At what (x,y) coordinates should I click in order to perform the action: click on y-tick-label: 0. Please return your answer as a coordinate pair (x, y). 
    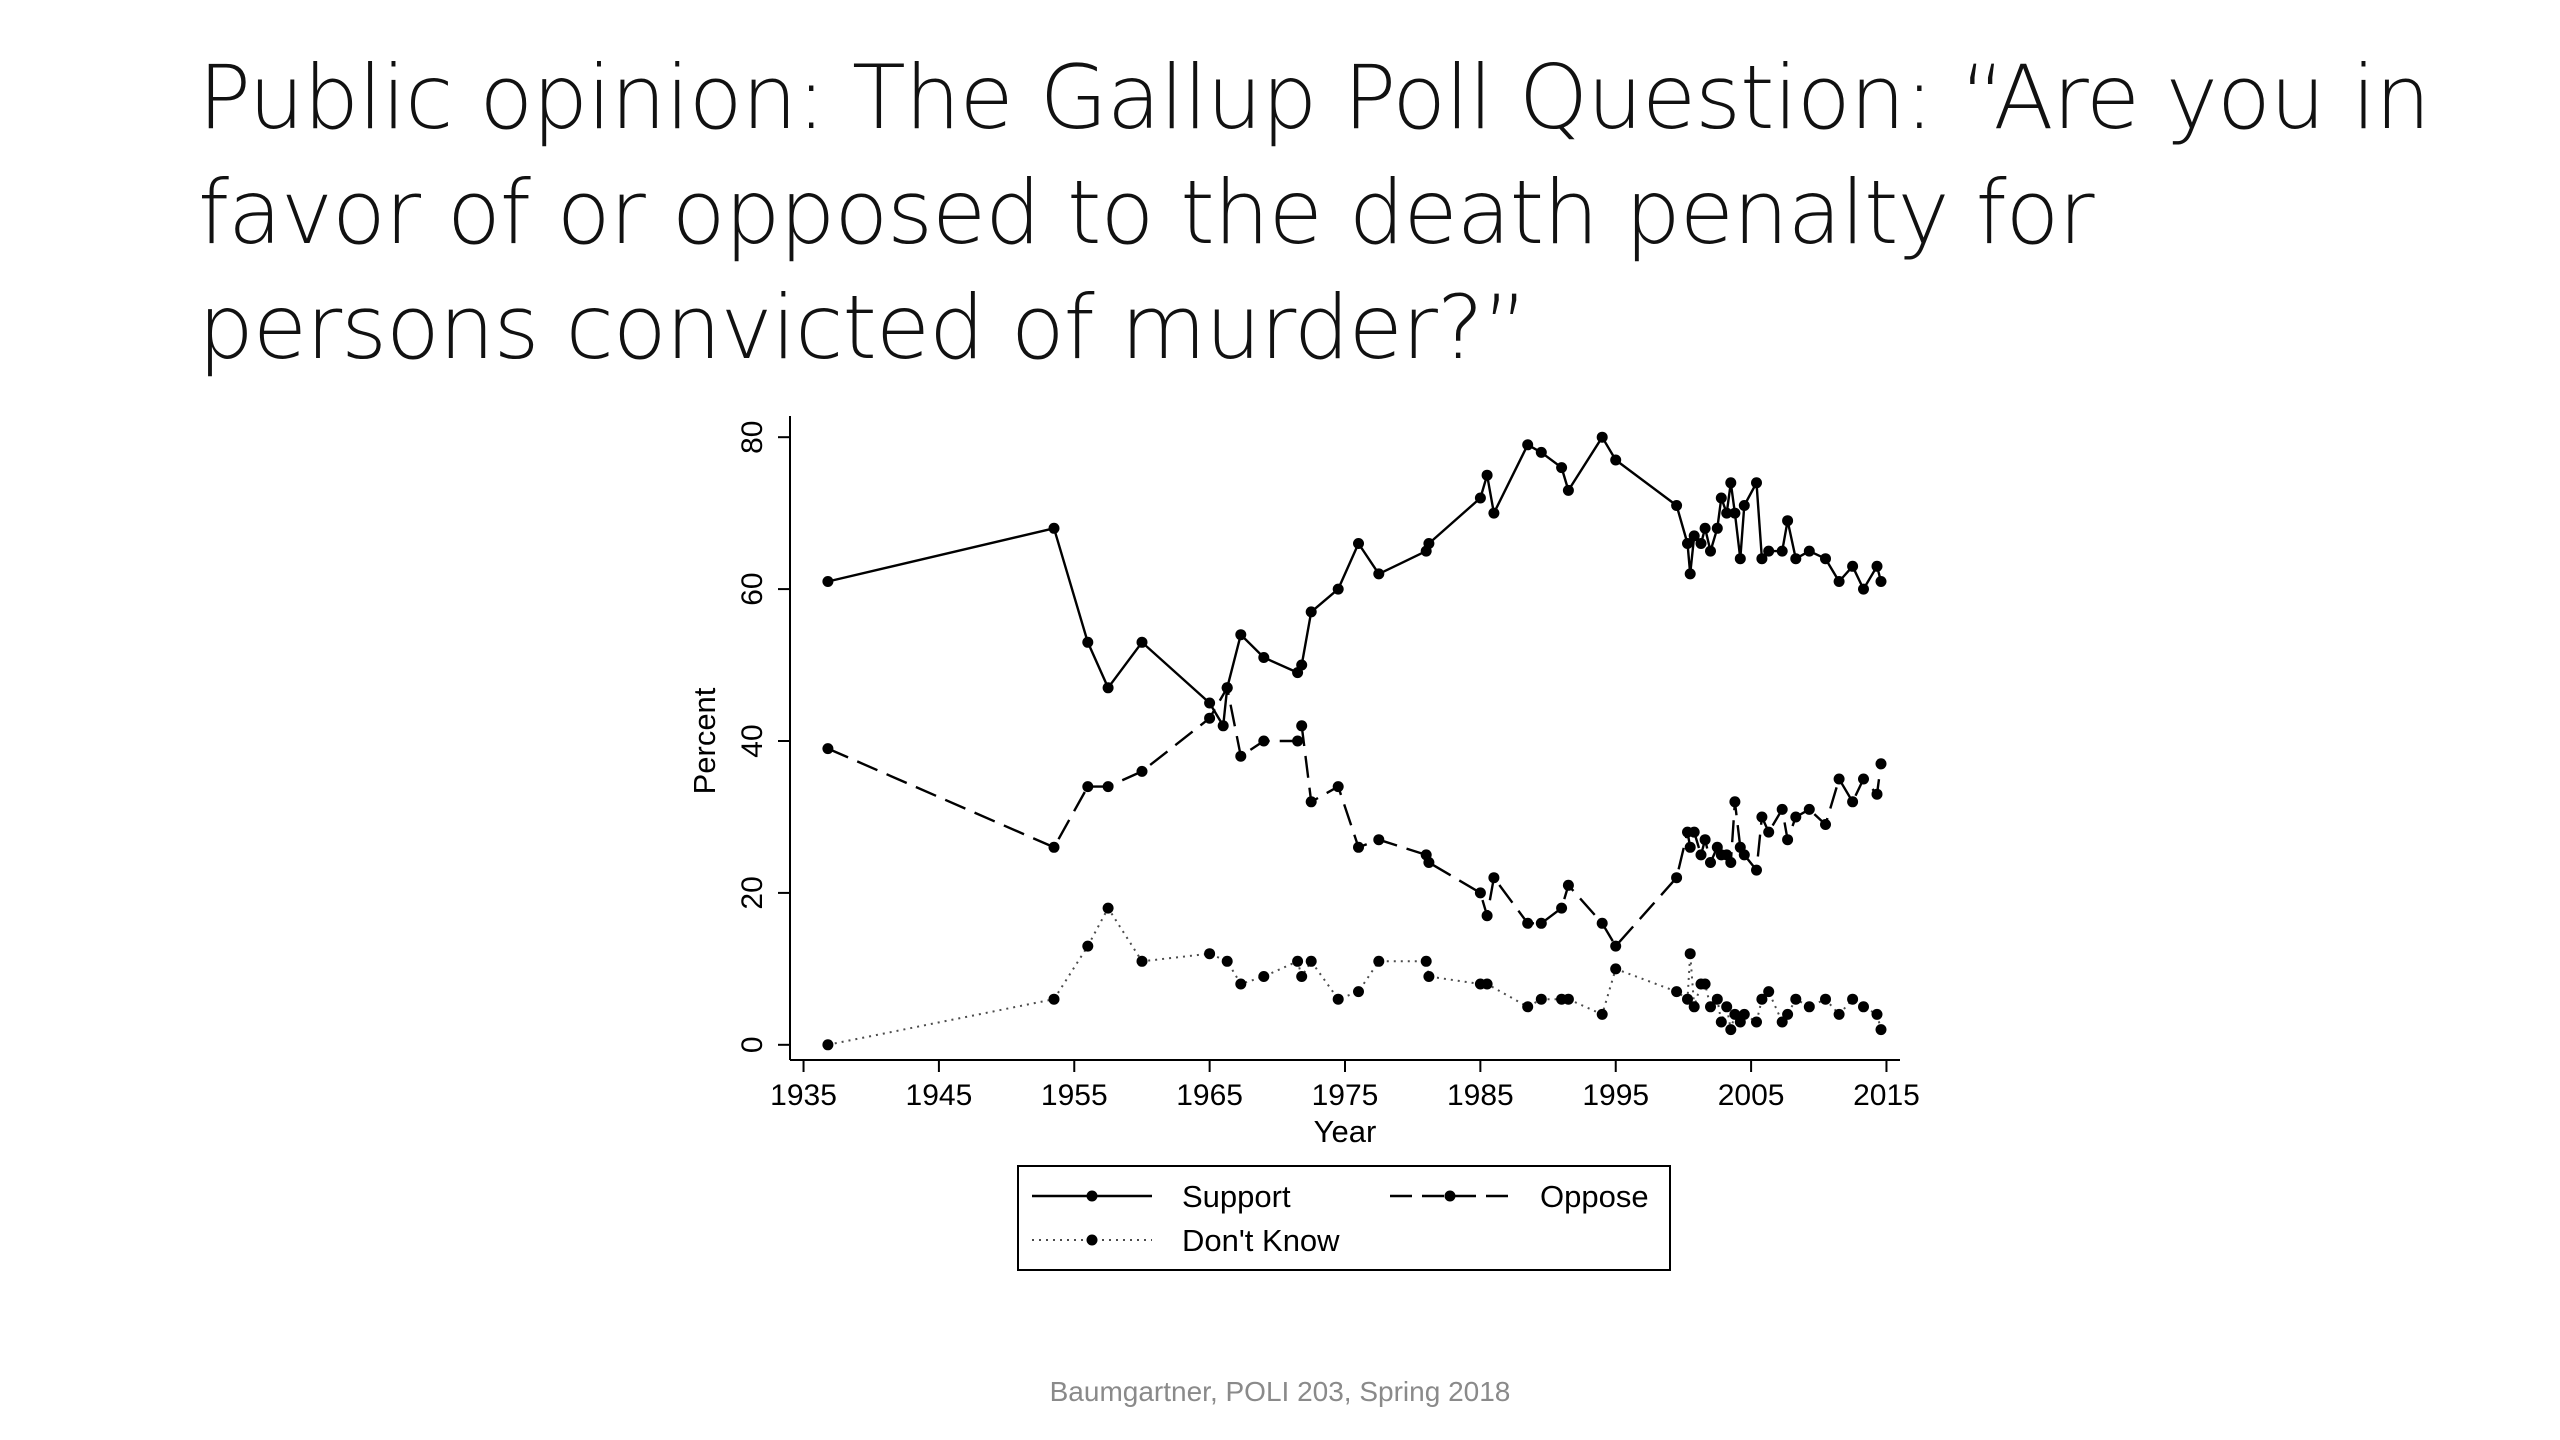
    Looking at the image, I should click on (752, 1044).